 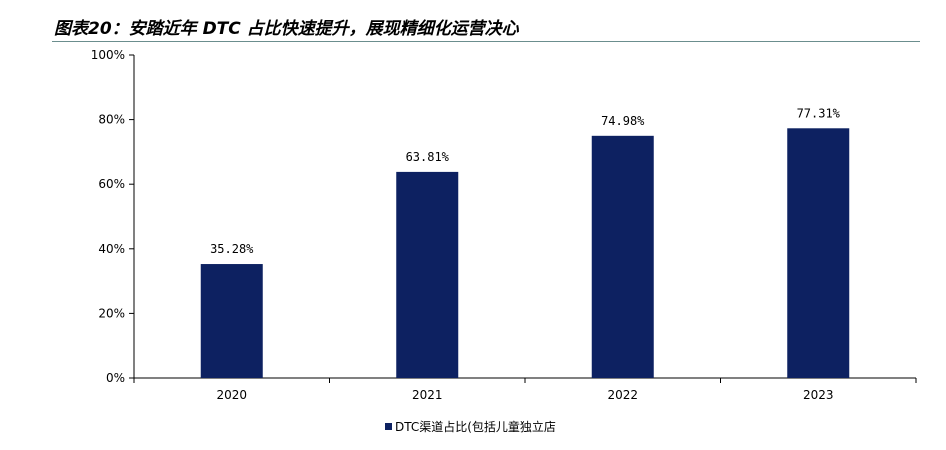 I want to click on data-label: 63.81%, so click(x=428, y=157).